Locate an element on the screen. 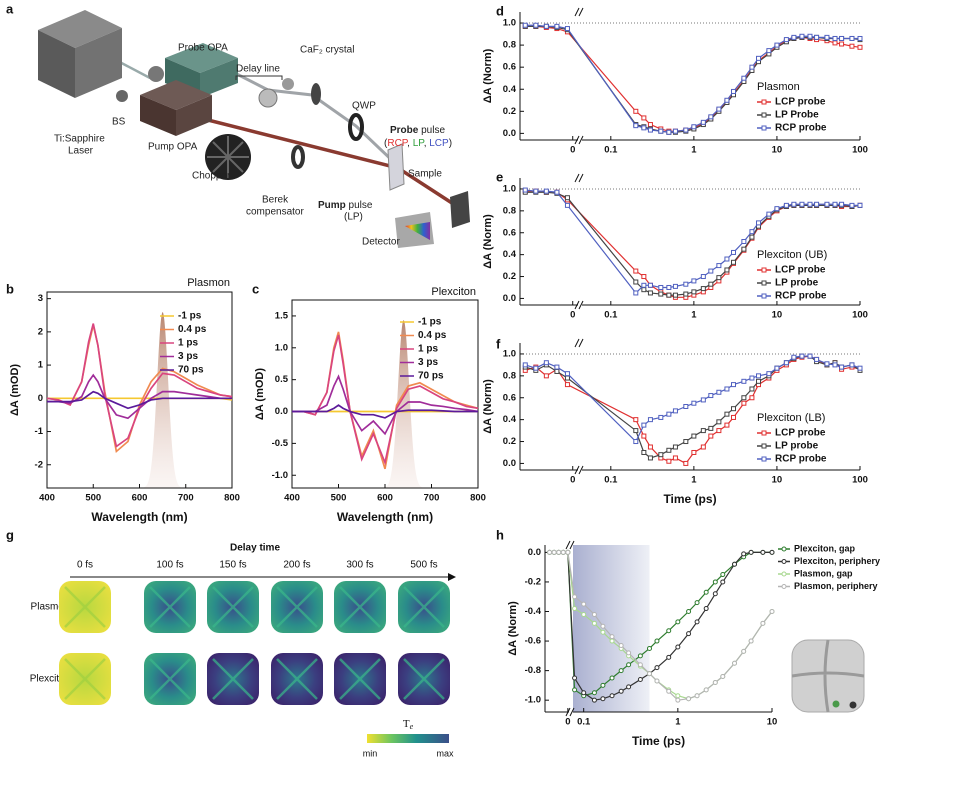  label: (RCP, LP, LCP) is located at coordinates (418, 143).